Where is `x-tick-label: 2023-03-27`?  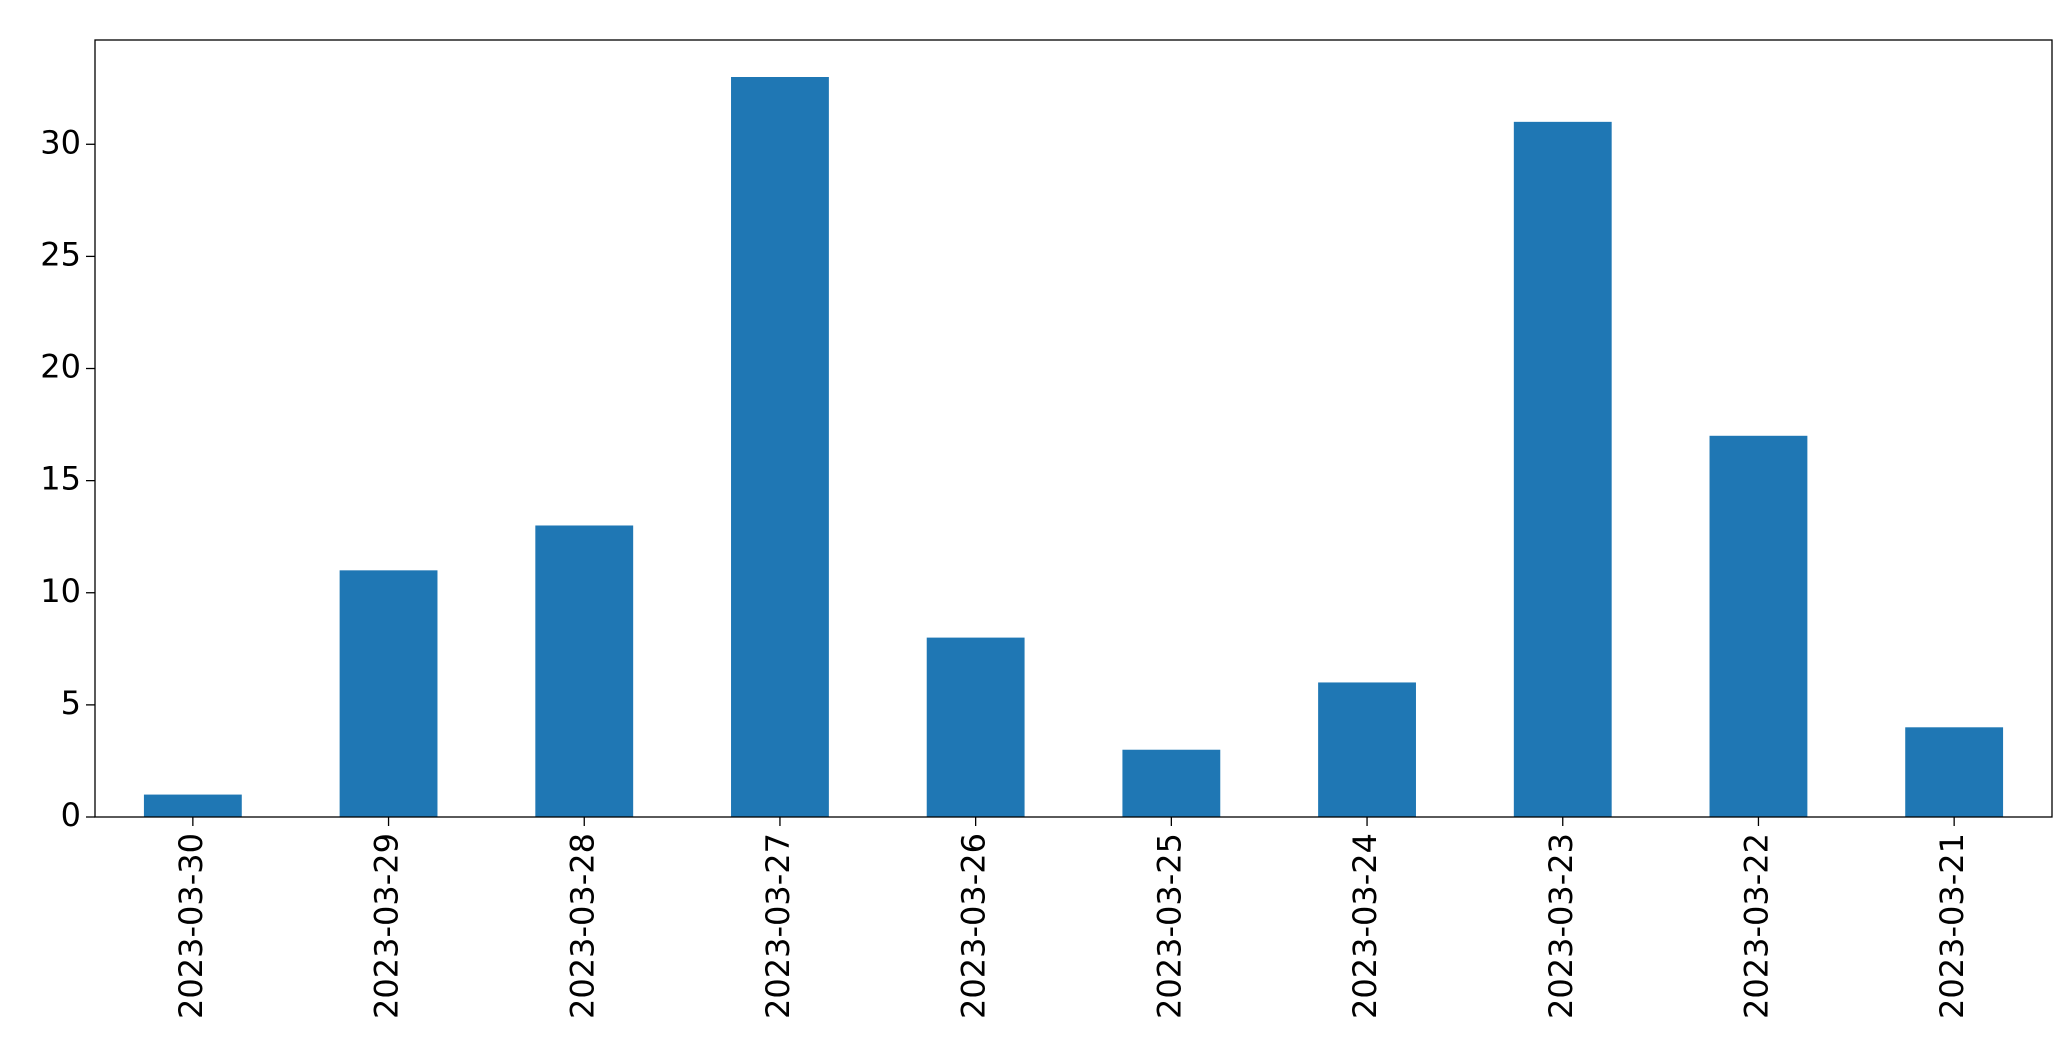 x-tick-label: 2023-03-27 is located at coordinates (778, 926).